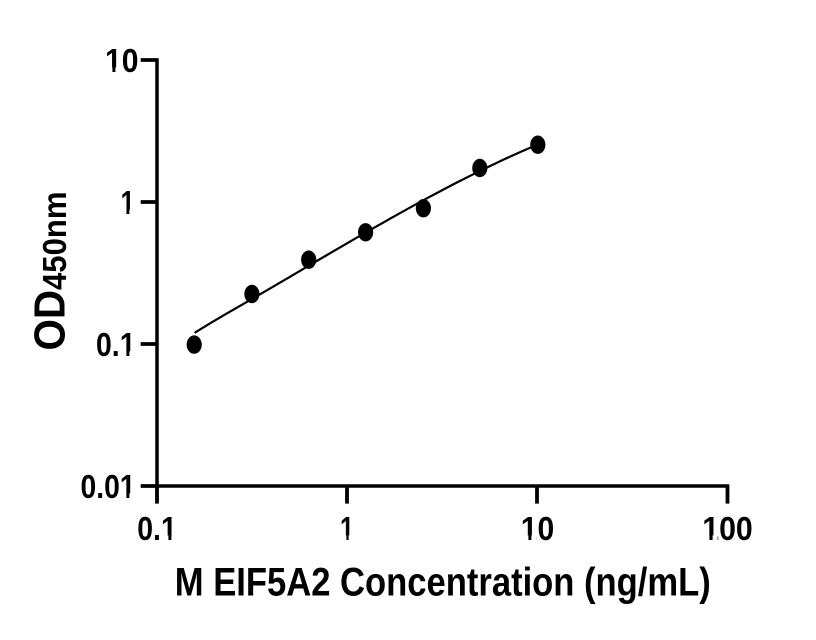  Describe the element at coordinates (108, 487) in the screenshot. I see `svg-text: 0.01` at that location.